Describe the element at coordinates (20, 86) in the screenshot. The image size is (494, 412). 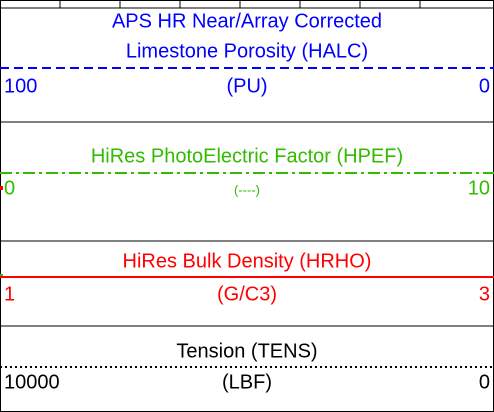
I see `scale-left: 100` at that location.